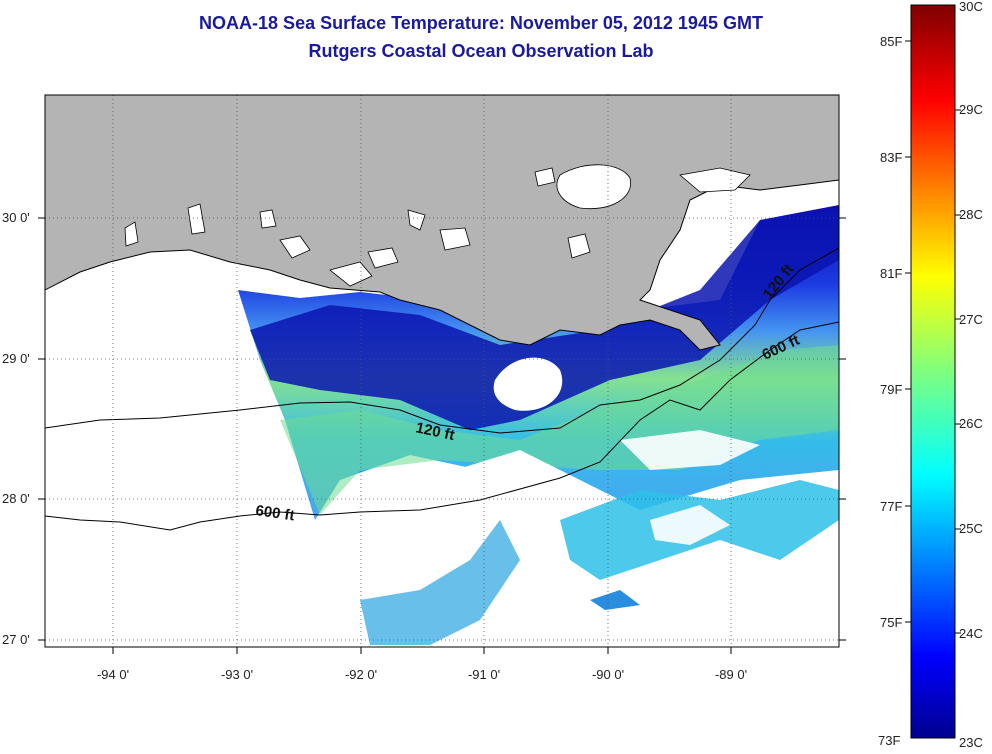  I want to click on inland-water, so click(437, 225).